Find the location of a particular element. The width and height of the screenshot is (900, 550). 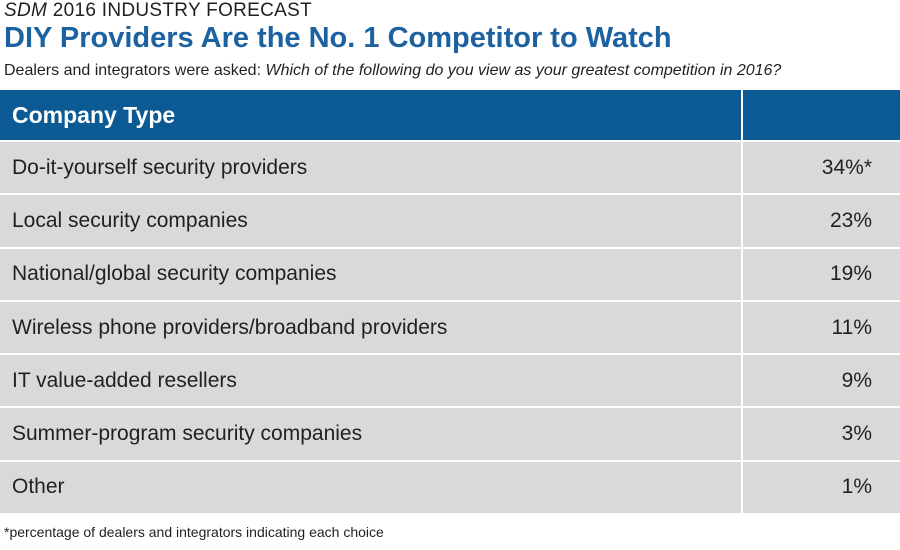

percentage: 3% is located at coordinates (821, 434).